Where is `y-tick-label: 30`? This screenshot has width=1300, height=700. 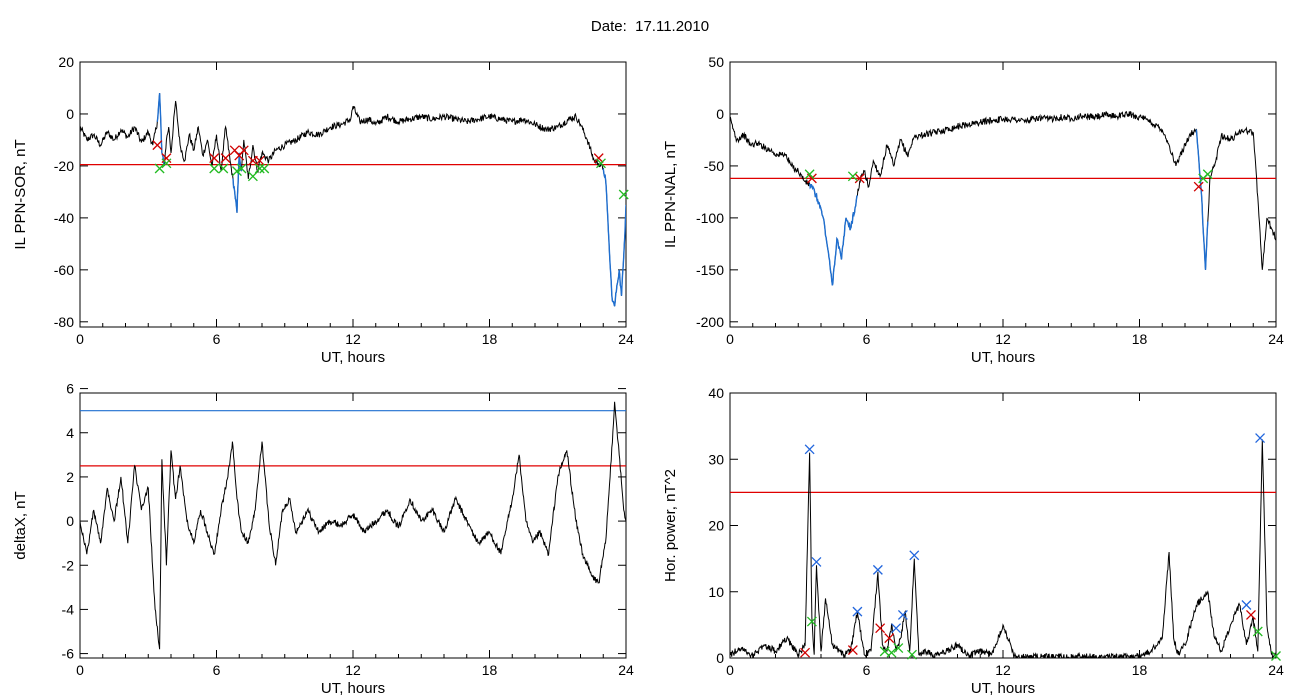
y-tick-label: 30 is located at coordinates (716, 459).